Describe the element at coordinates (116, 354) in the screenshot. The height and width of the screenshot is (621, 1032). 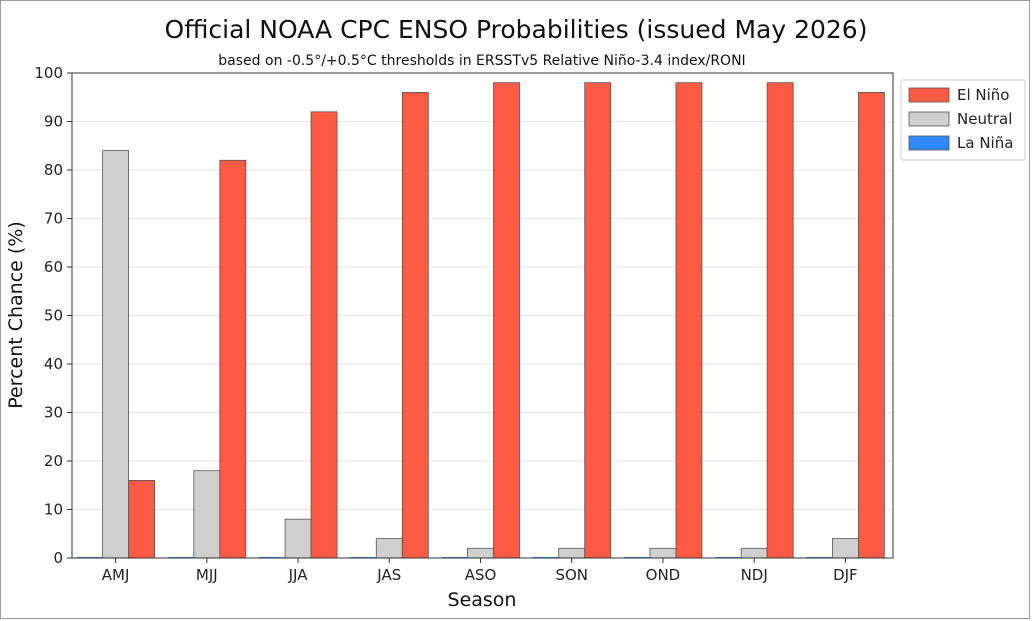
I see `bar-neutral-amj` at that location.